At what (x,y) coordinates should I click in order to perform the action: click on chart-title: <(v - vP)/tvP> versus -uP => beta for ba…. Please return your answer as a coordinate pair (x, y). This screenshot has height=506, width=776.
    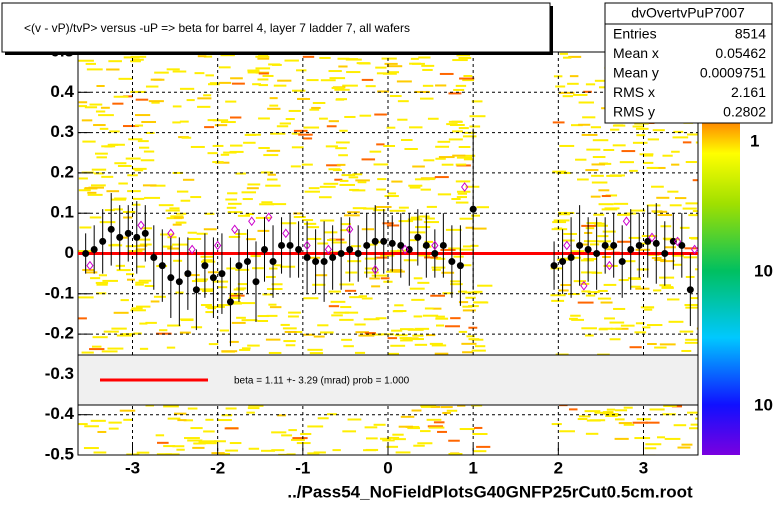
    Looking at the image, I should click on (217, 28).